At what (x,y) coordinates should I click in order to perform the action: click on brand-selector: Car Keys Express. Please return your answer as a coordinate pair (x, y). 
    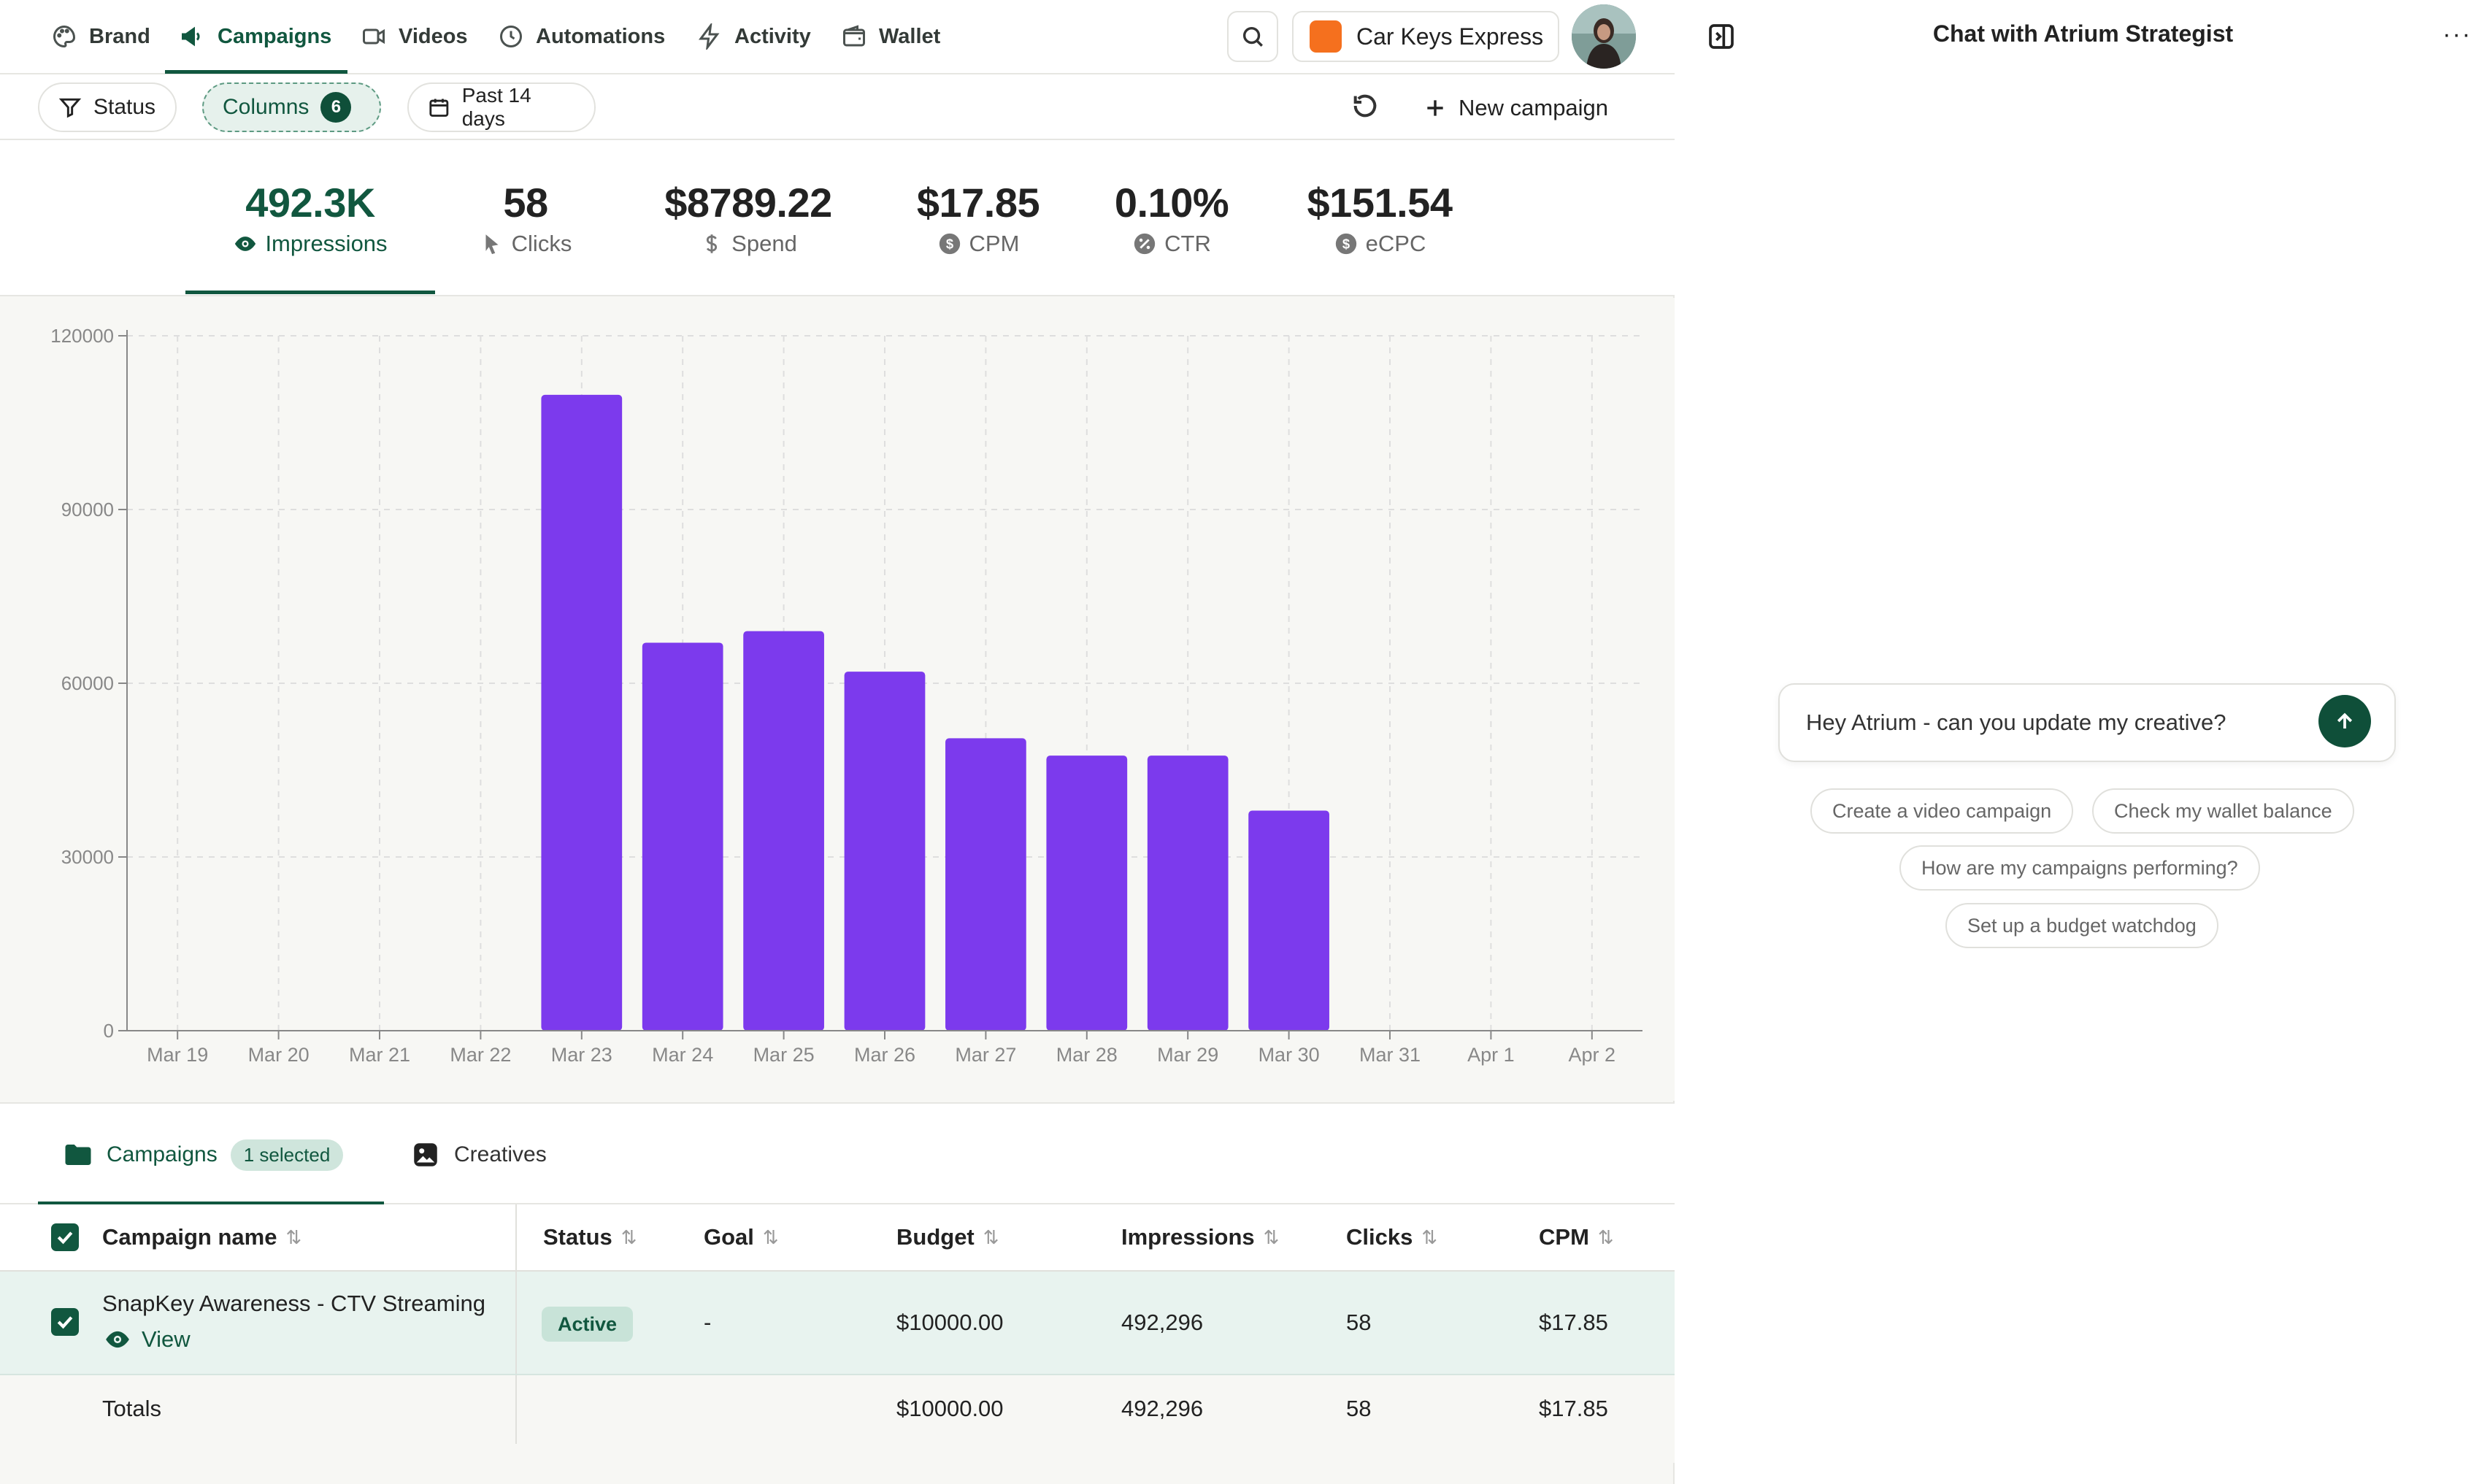
    Looking at the image, I should click on (1425, 36).